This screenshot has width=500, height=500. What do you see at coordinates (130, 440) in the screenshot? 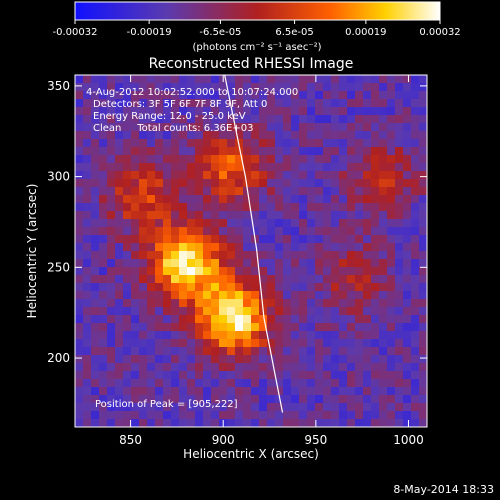
I see `x-tick-label: 850` at bounding box center [130, 440].